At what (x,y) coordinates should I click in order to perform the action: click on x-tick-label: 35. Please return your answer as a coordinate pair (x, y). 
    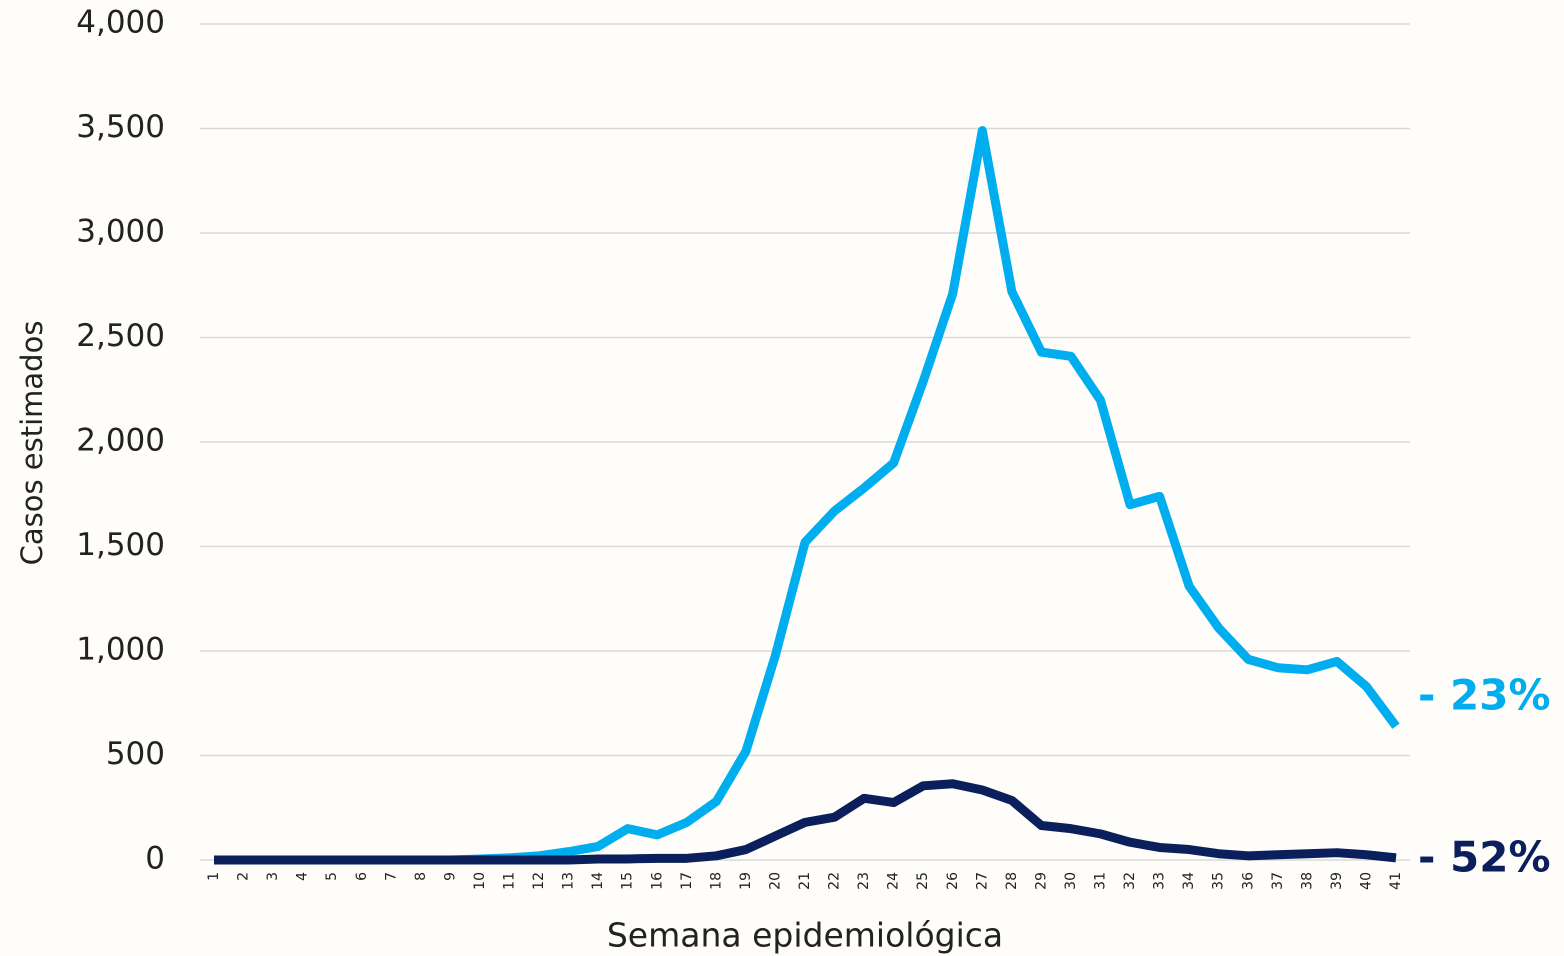
    Looking at the image, I should click on (1219, 881).